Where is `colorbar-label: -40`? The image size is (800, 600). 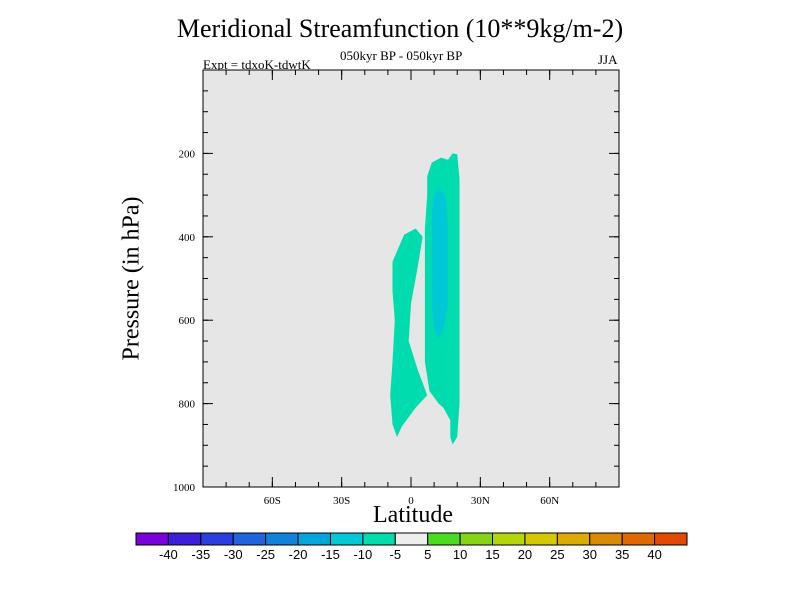 colorbar-label: -40 is located at coordinates (168, 554).